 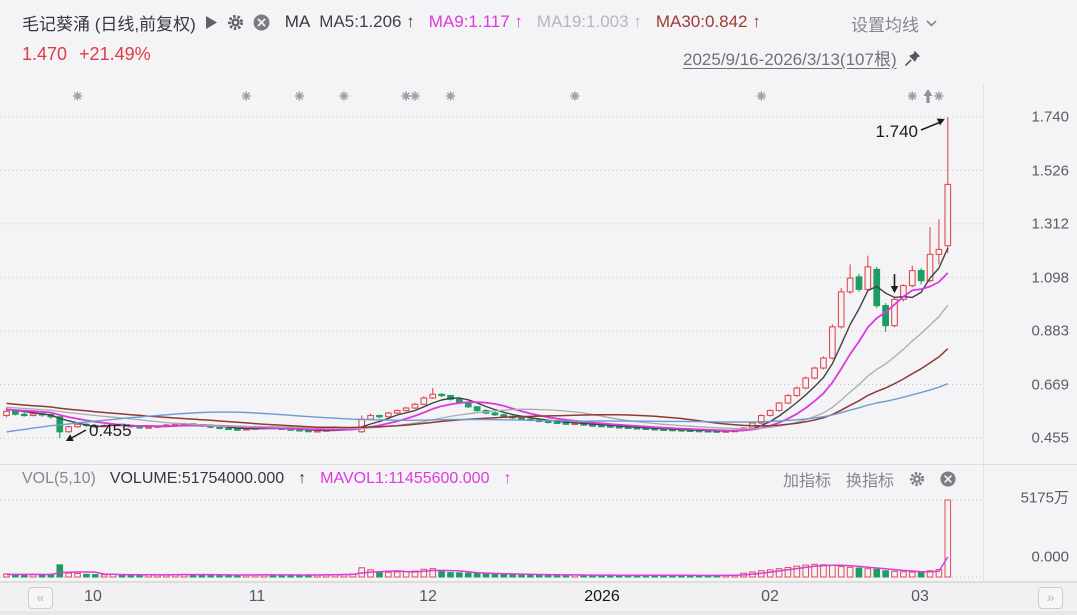 What do you see at coordinates (477, 538) in the screenshot?
I see `volume-bars-group` at bounding box center [477, 538].